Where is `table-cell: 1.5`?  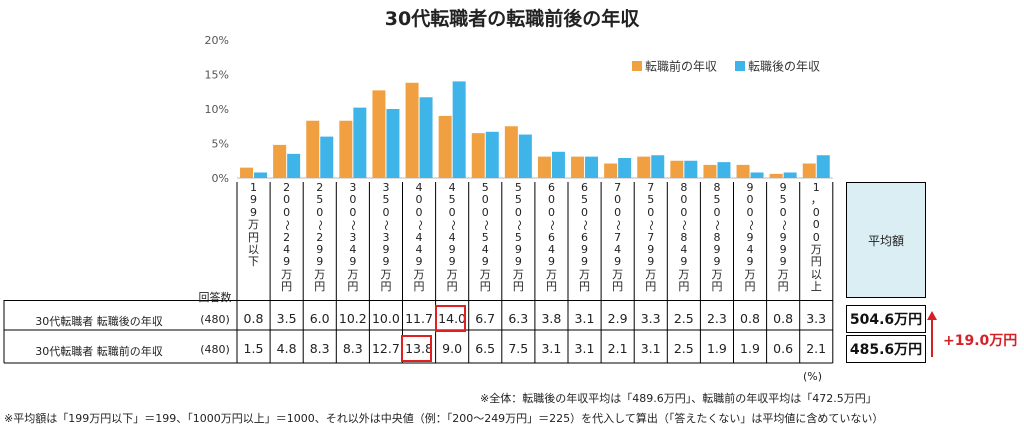
table-cell: 1.5 is located at coordinates (253, 348).